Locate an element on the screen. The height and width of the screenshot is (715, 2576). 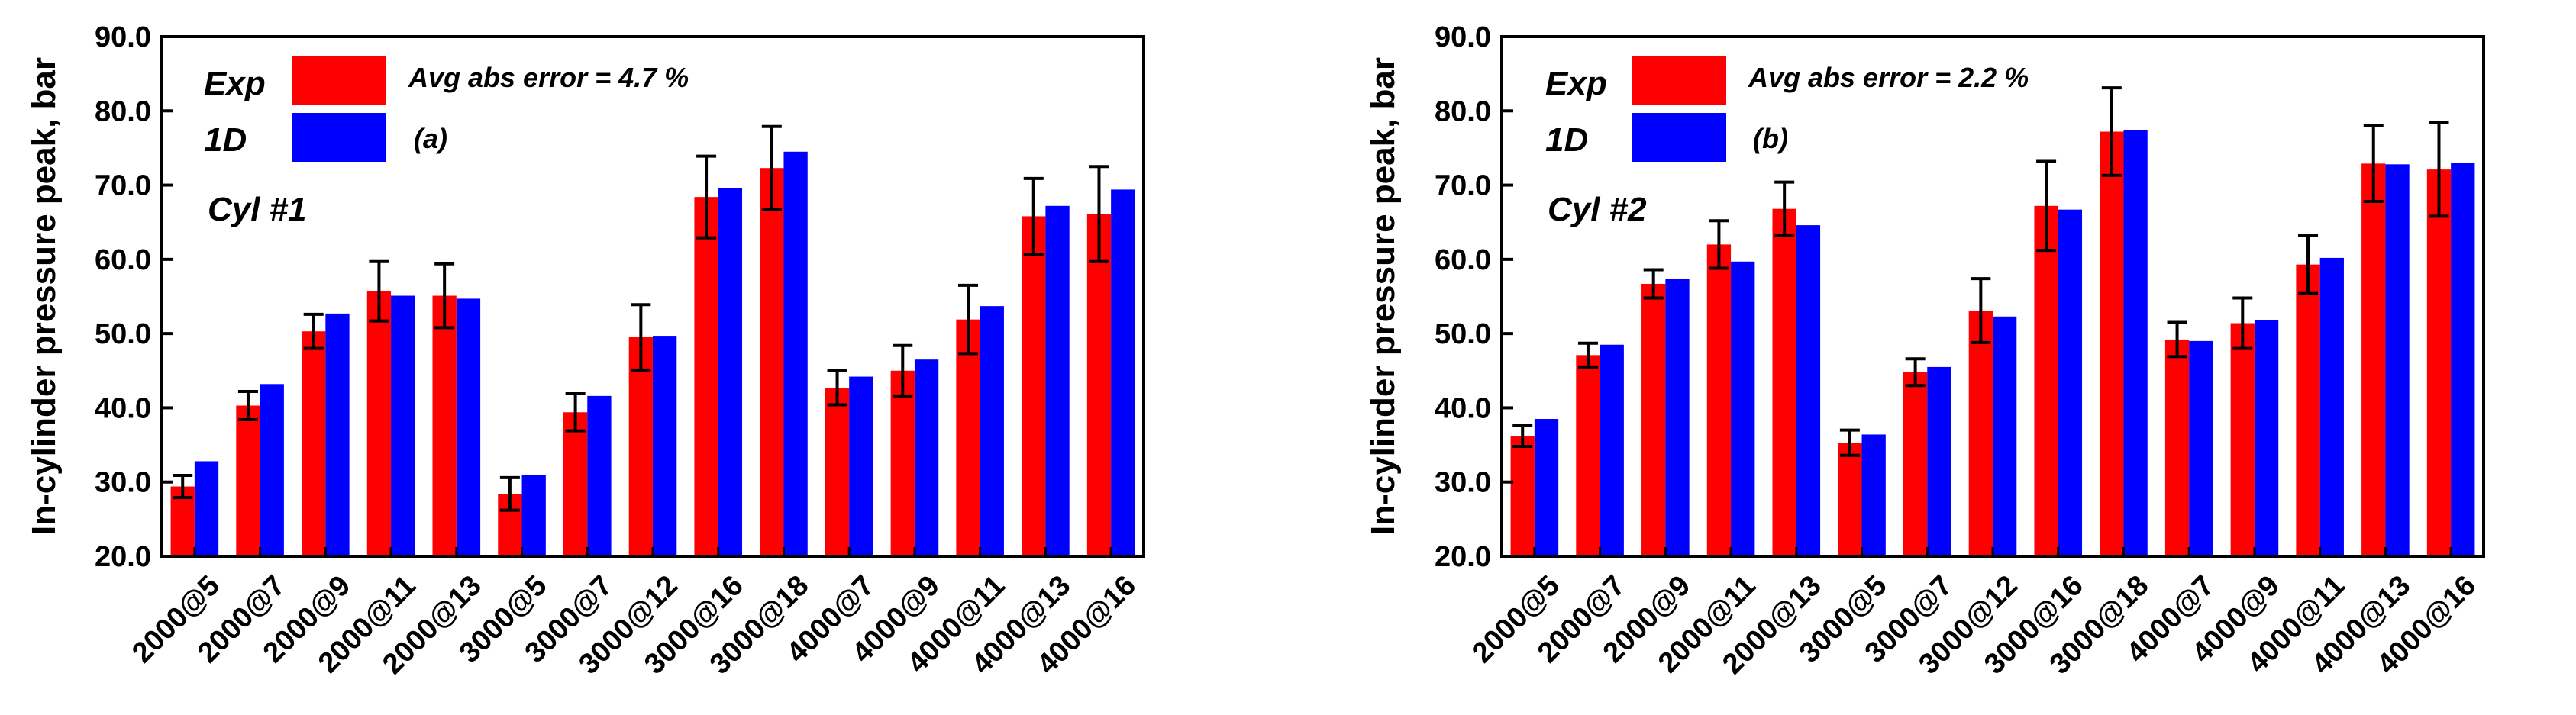
legend-swatch-exp-a is located at coordinates (339, 80).